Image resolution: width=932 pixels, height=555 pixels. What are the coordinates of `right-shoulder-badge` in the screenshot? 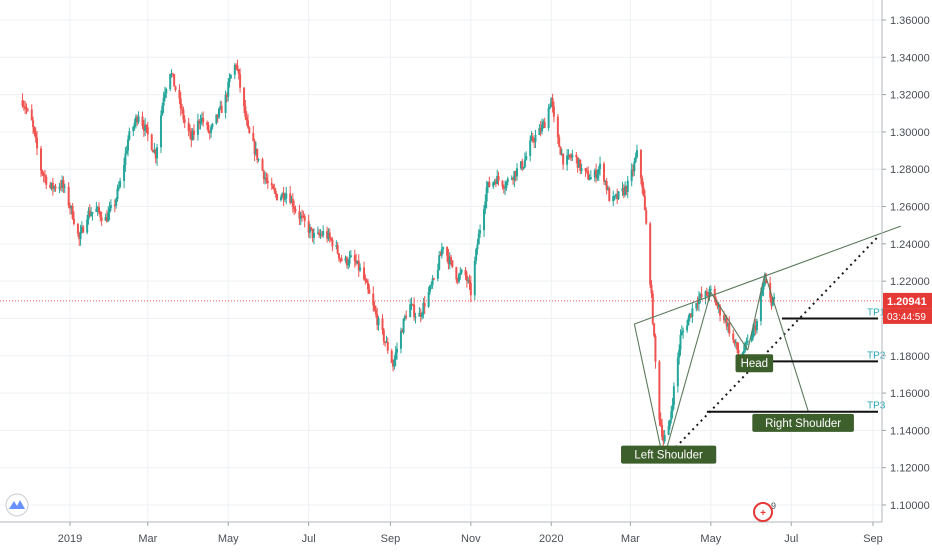 It's located at (803, 422).